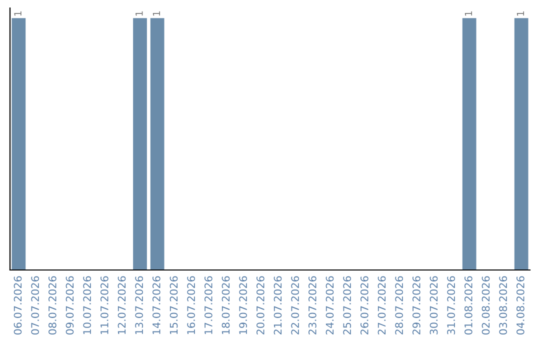 The width and height of the screenshot is (540, 340). I want to click on x-tick-label: 25.07.2026, so click(347, 305).